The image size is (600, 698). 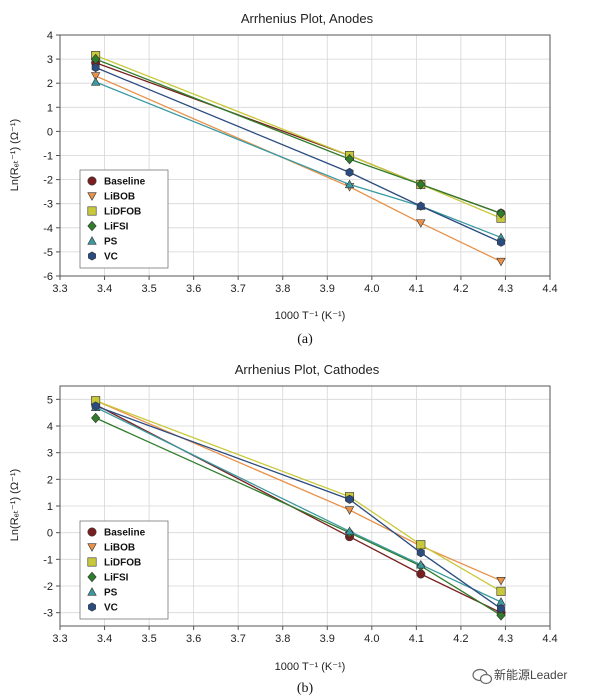 What do you see at coordinates (122, 563) in the screenshot?
I see `cathodes-legend-label-lidfob: LiDFOB` at bounding box center [122, 563].